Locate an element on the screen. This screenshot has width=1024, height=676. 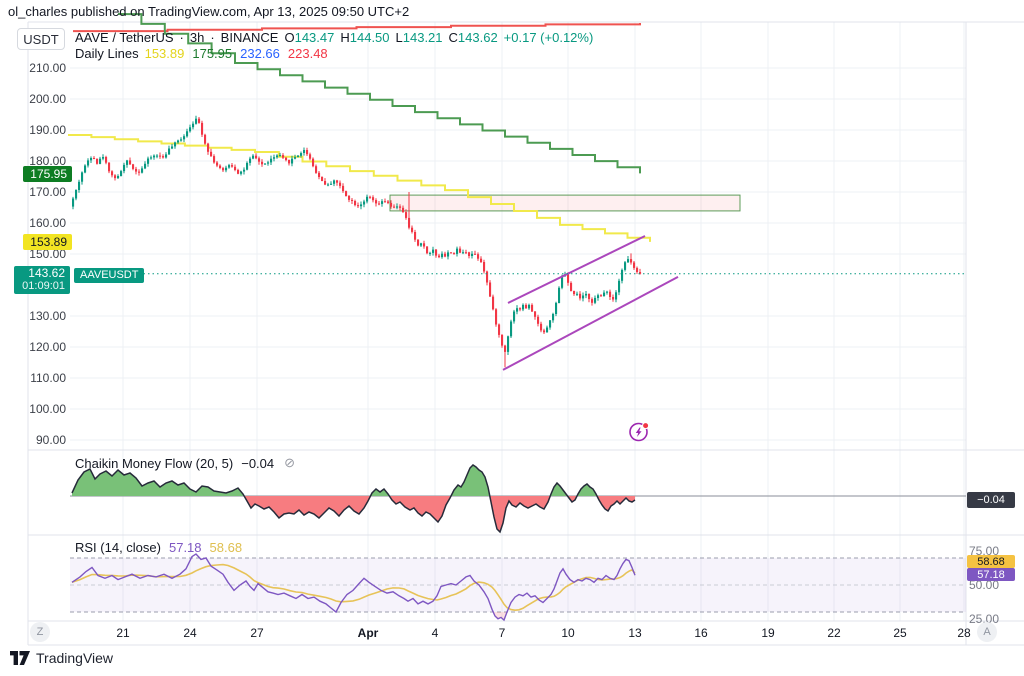
rsi-ma-badge: 58.68 is located at coordinates (991, 561).